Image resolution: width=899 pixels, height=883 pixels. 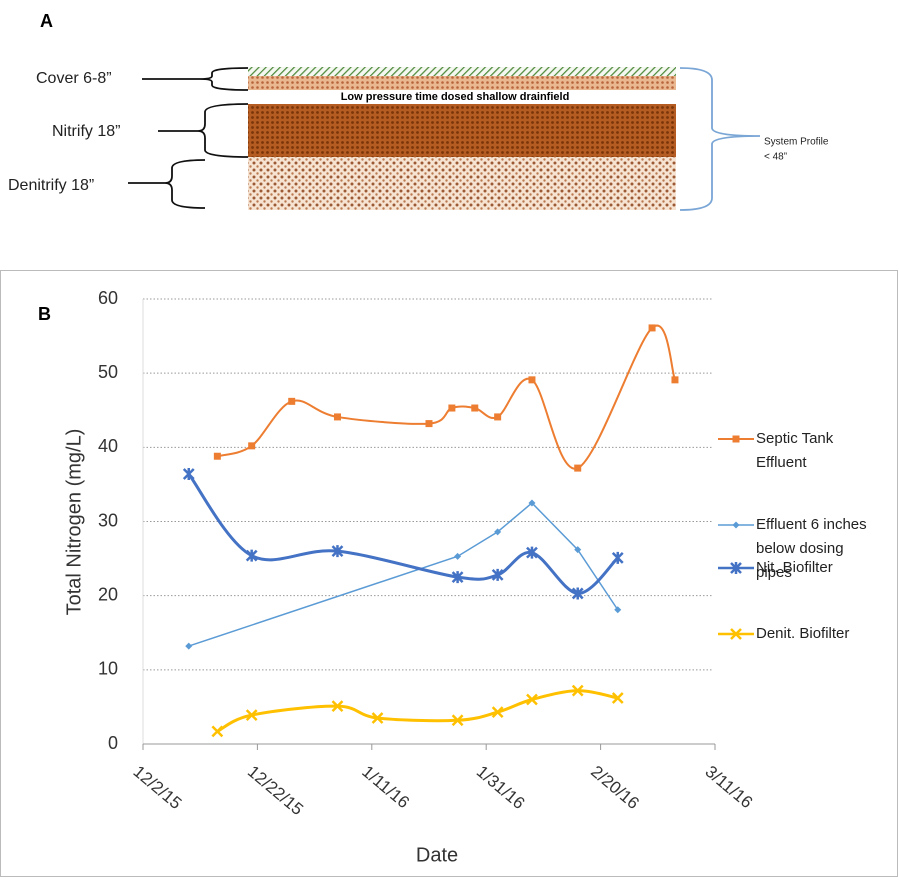 I want to click on legend-label: Denit. Biofilter, so click(x=803, y=633).